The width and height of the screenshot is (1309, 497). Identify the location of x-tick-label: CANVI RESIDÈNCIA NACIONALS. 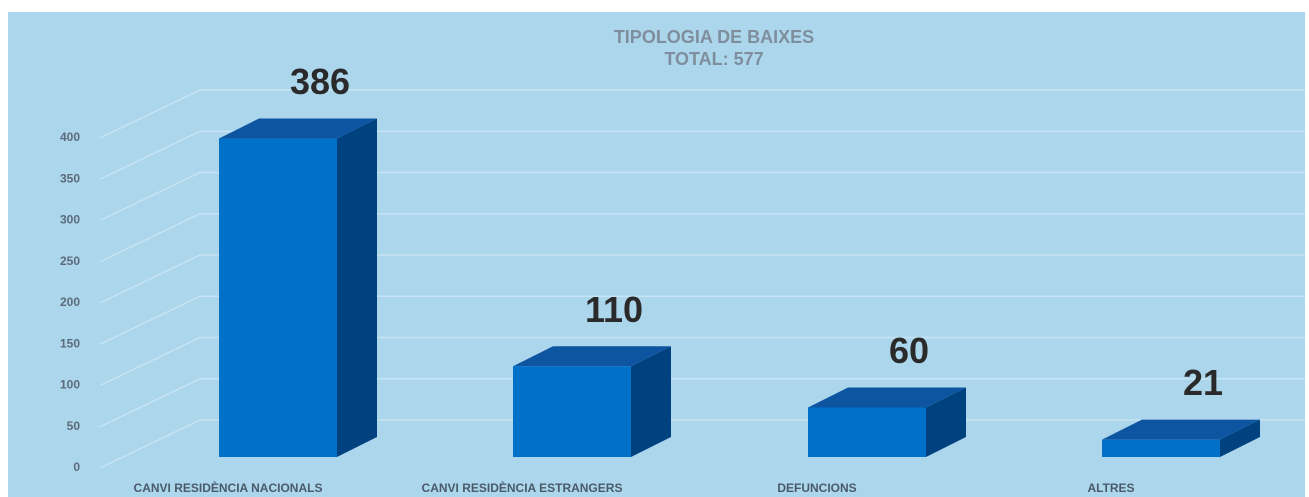
(228, 487).